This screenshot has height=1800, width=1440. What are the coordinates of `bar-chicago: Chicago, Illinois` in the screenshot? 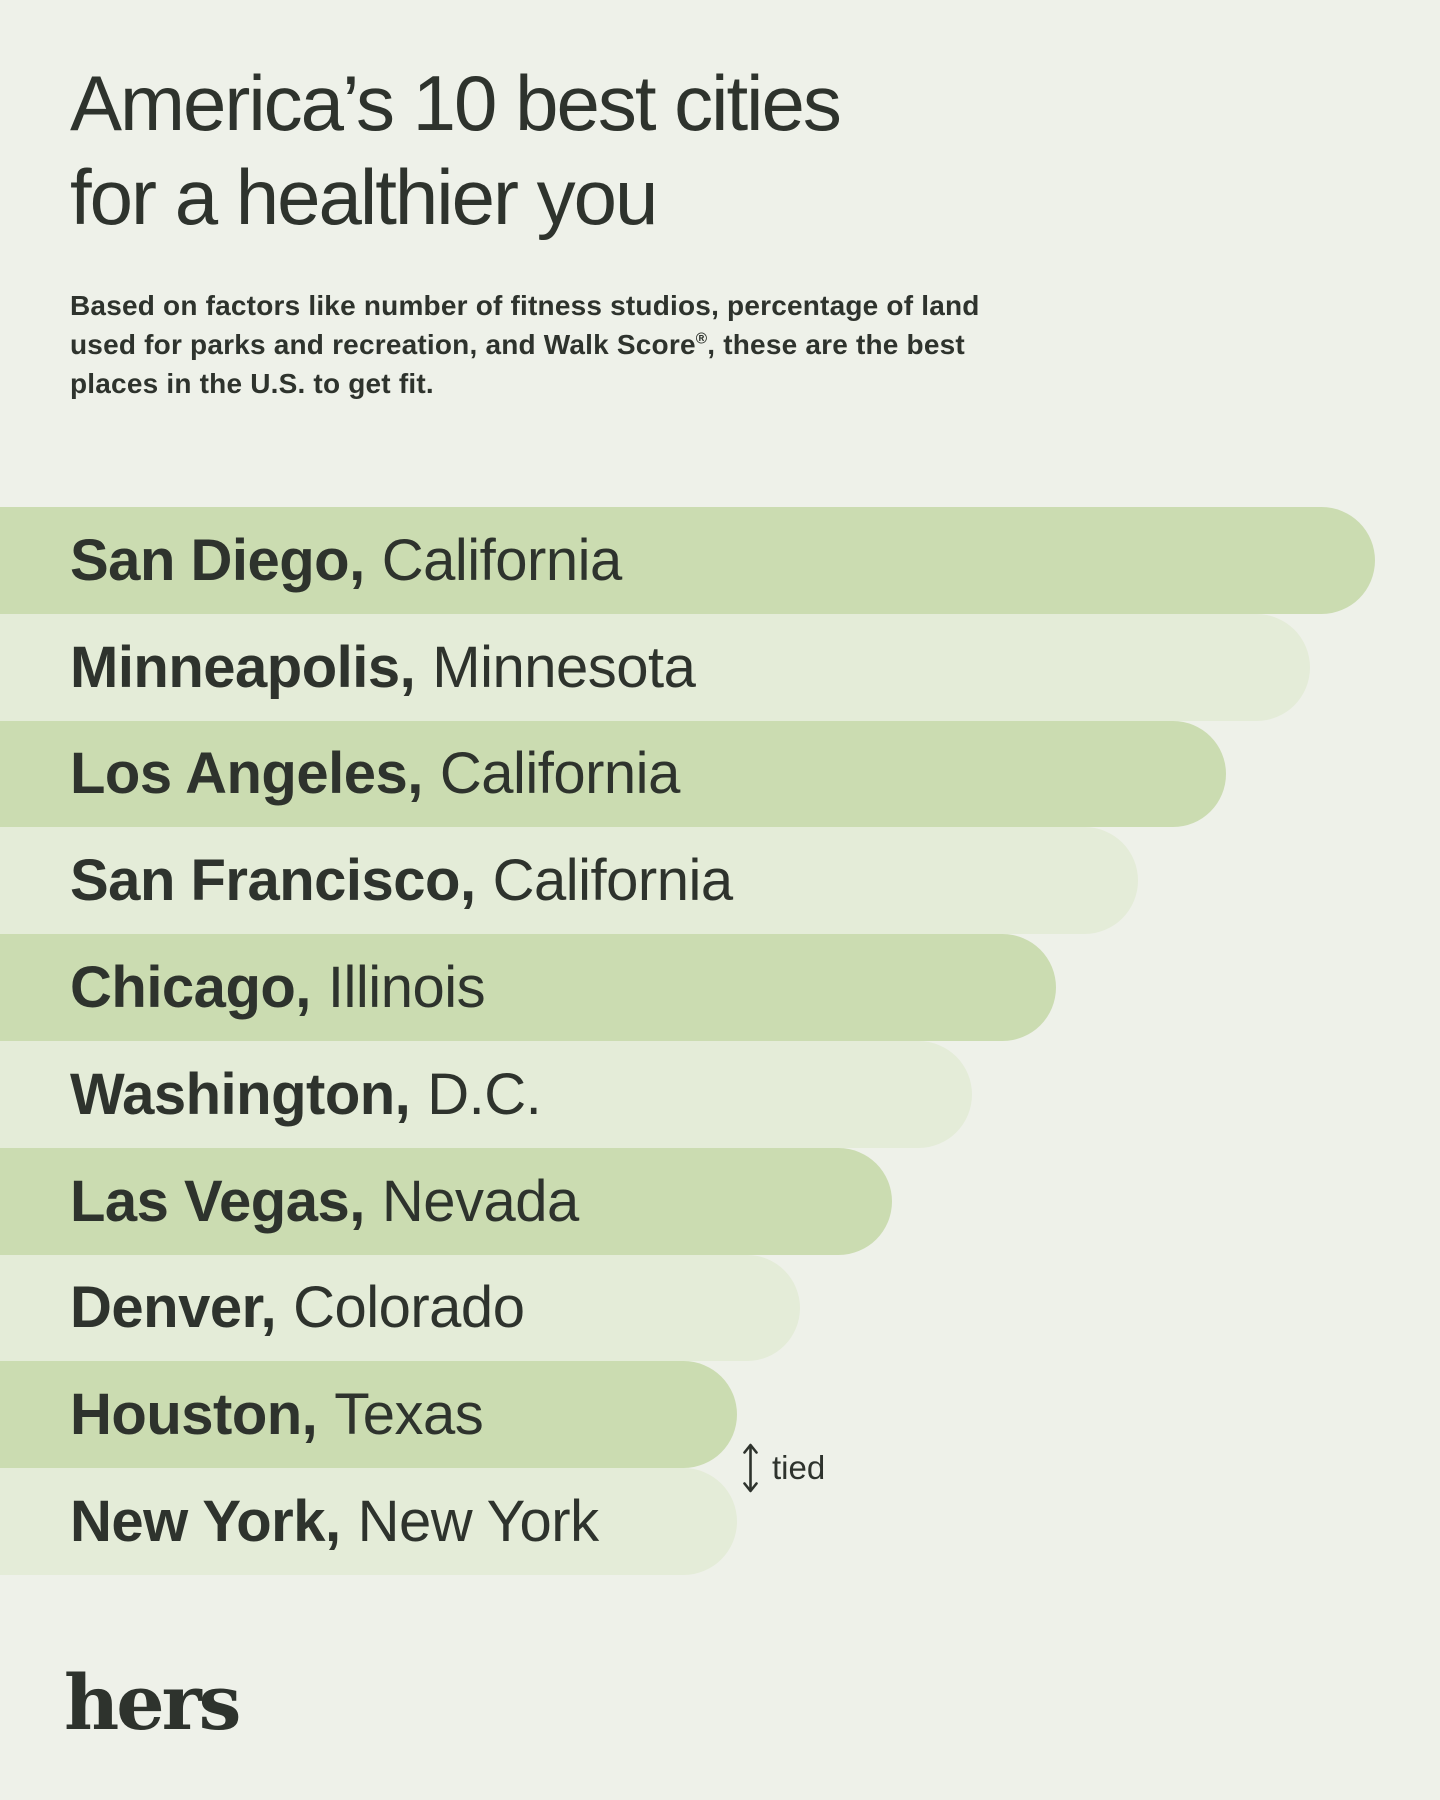 It's located at (528, 987).